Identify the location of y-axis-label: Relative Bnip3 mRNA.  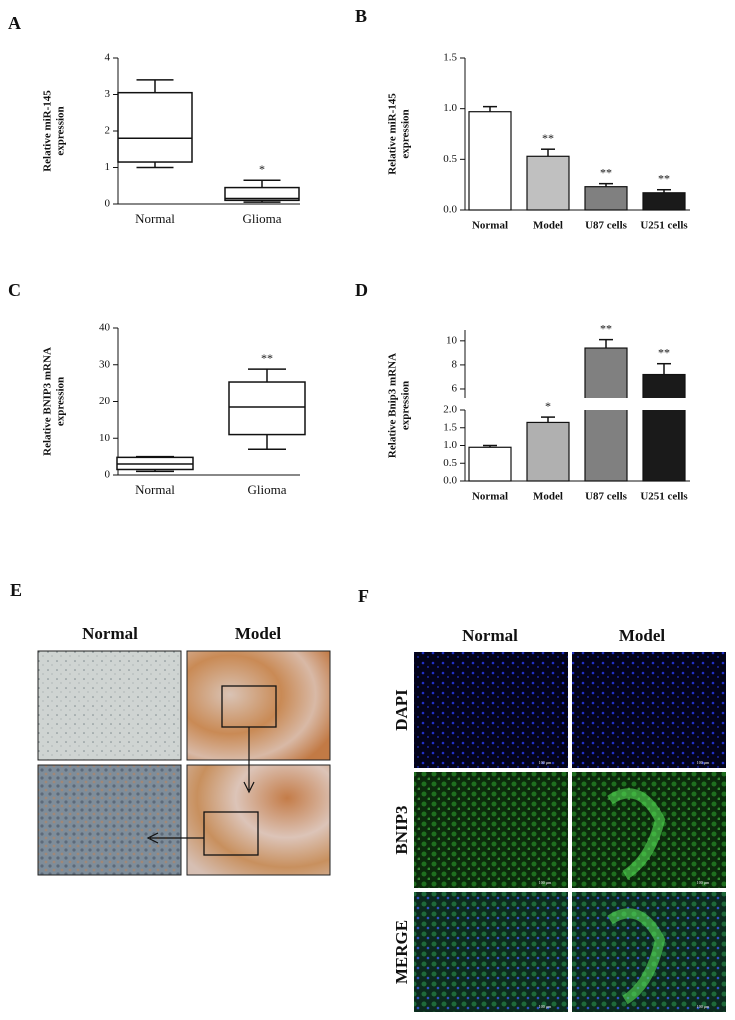
(393, 405).